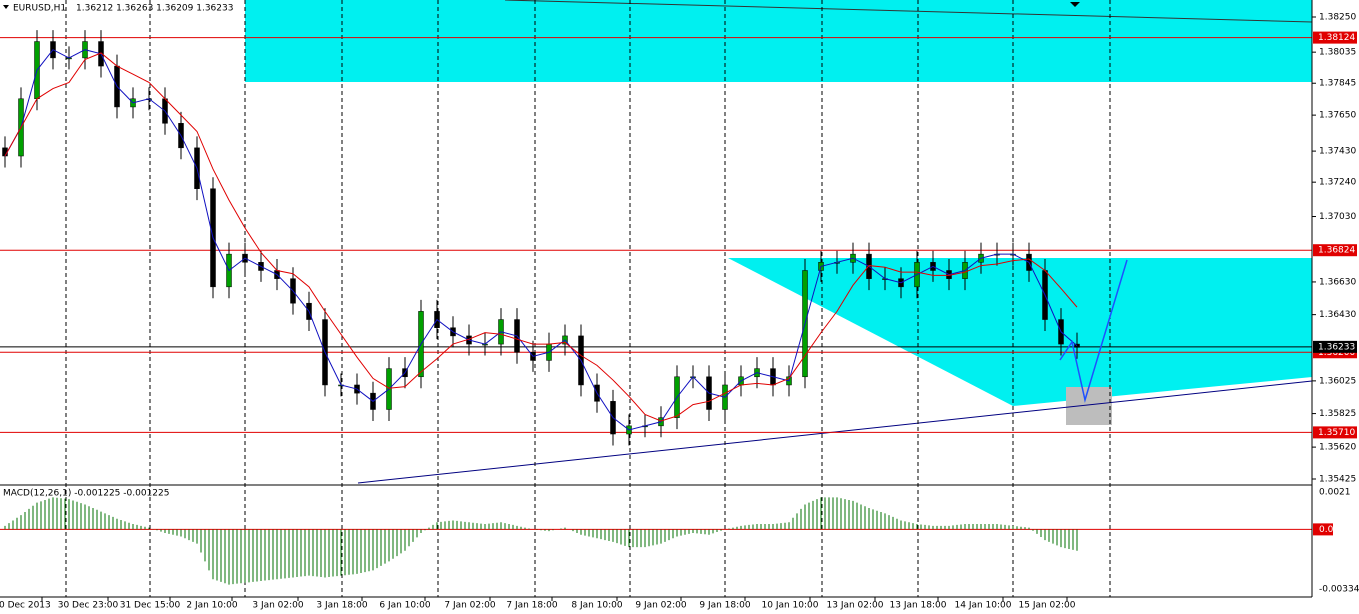 Image resolution: width=1359 pixels, height=614 pixels. I want to click on price-label: 1.37650, so click(1337, 116).